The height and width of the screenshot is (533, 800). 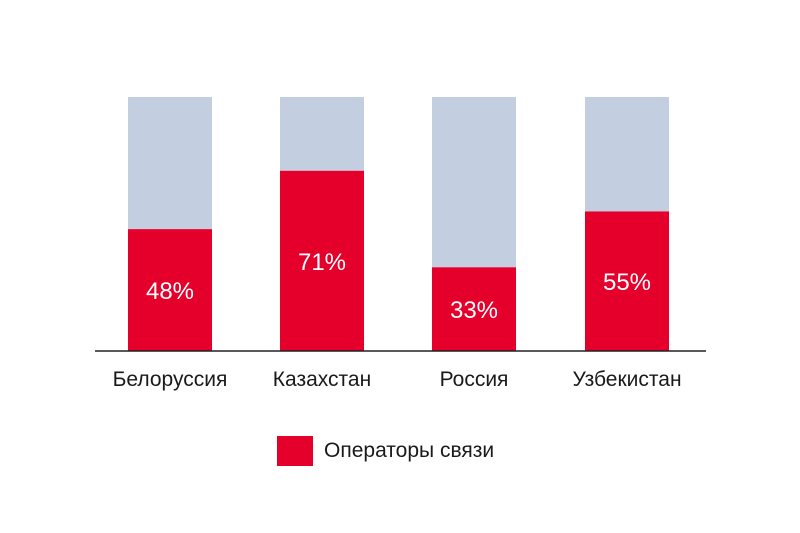 What do you see at coordinates (295, 451) in the screenshot?
I see `legend-swatch` at bounding box center [295, 451].